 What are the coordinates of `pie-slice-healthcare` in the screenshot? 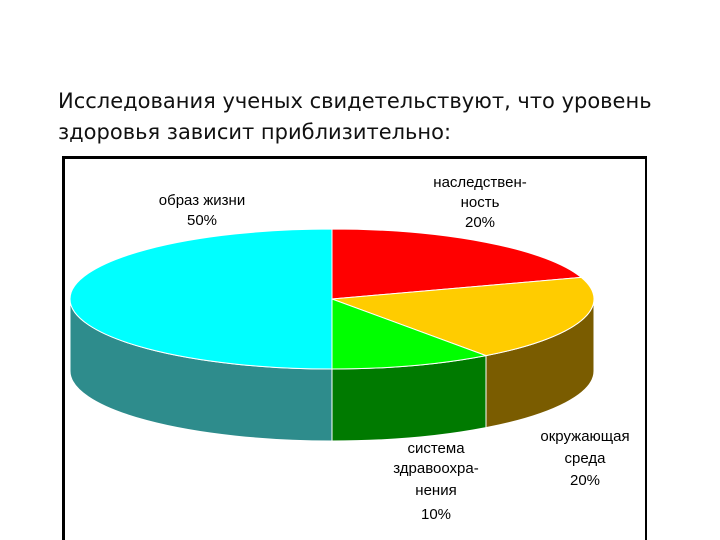 It's located at (409, 334).